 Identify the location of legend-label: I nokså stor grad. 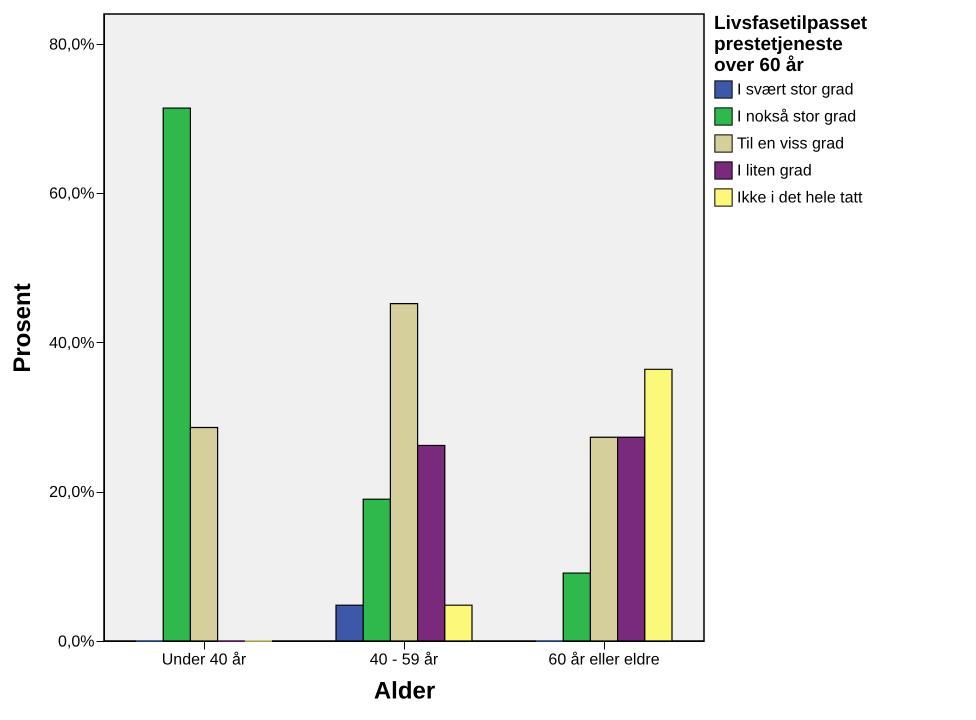
(796, 117).